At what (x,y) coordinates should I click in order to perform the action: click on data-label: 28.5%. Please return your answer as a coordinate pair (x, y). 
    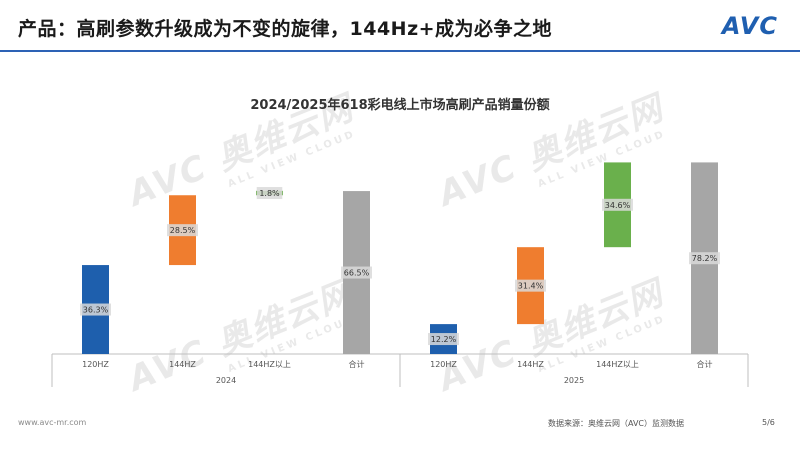
    Looking at the image, I should click on (183, 230).